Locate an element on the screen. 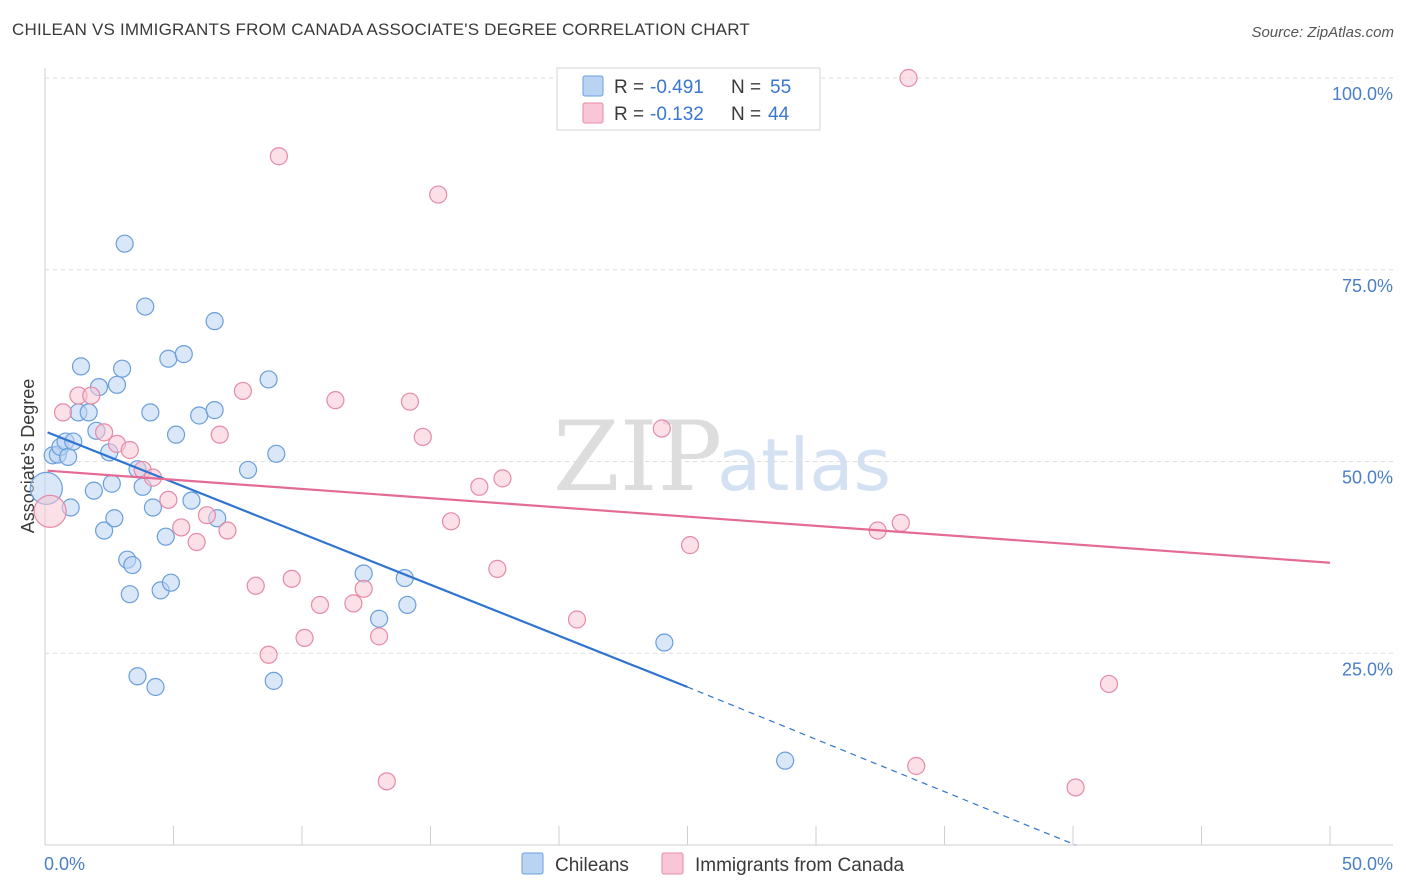  source-label: Source: ZipAtlas.com is located at coordinates (1322, 32).